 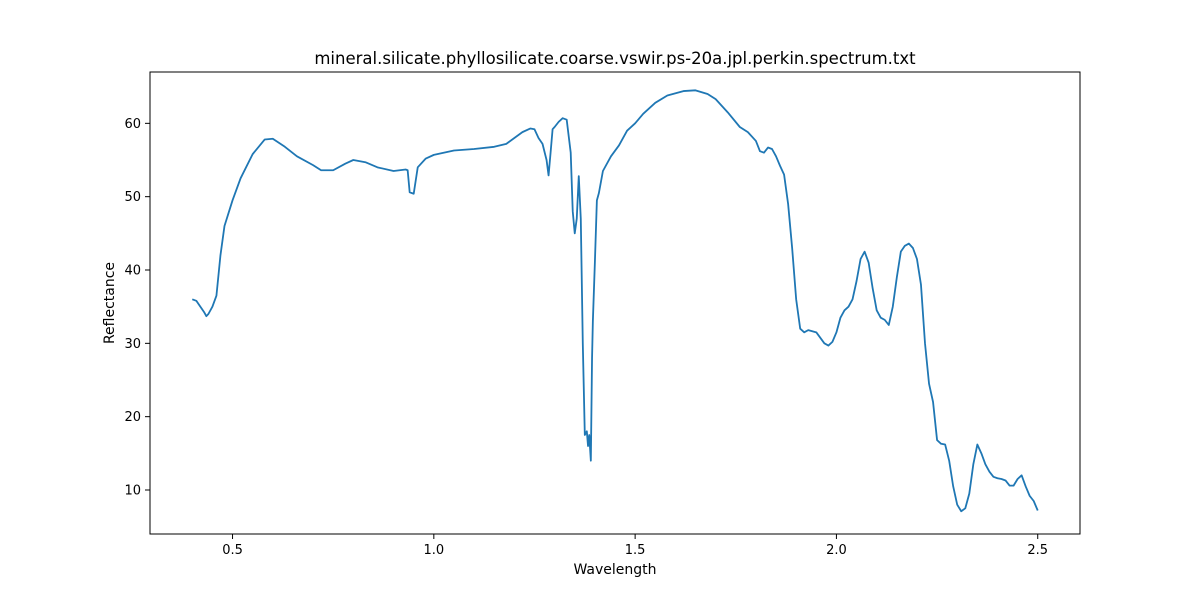 What do you see at coordinates (635, 550) in the screenshot?
I see `x-tick-label: 1.5` at bounding box center [635, 550].